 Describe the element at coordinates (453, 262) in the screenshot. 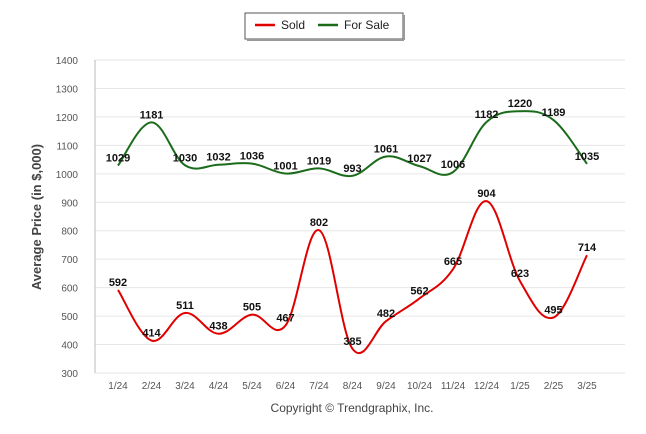

I see `data-label-sold: 665` at that location.